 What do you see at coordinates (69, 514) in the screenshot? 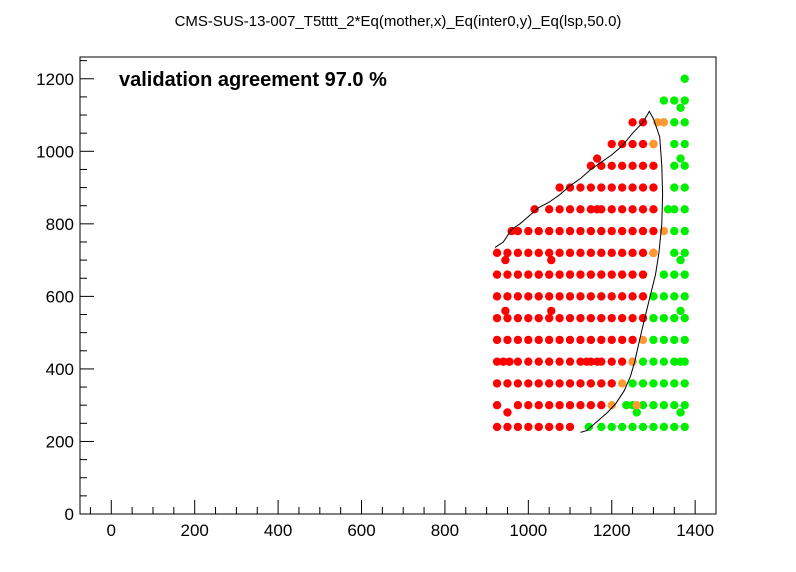
I see `y-tick-label: 0` at bounding box center [69, 514].